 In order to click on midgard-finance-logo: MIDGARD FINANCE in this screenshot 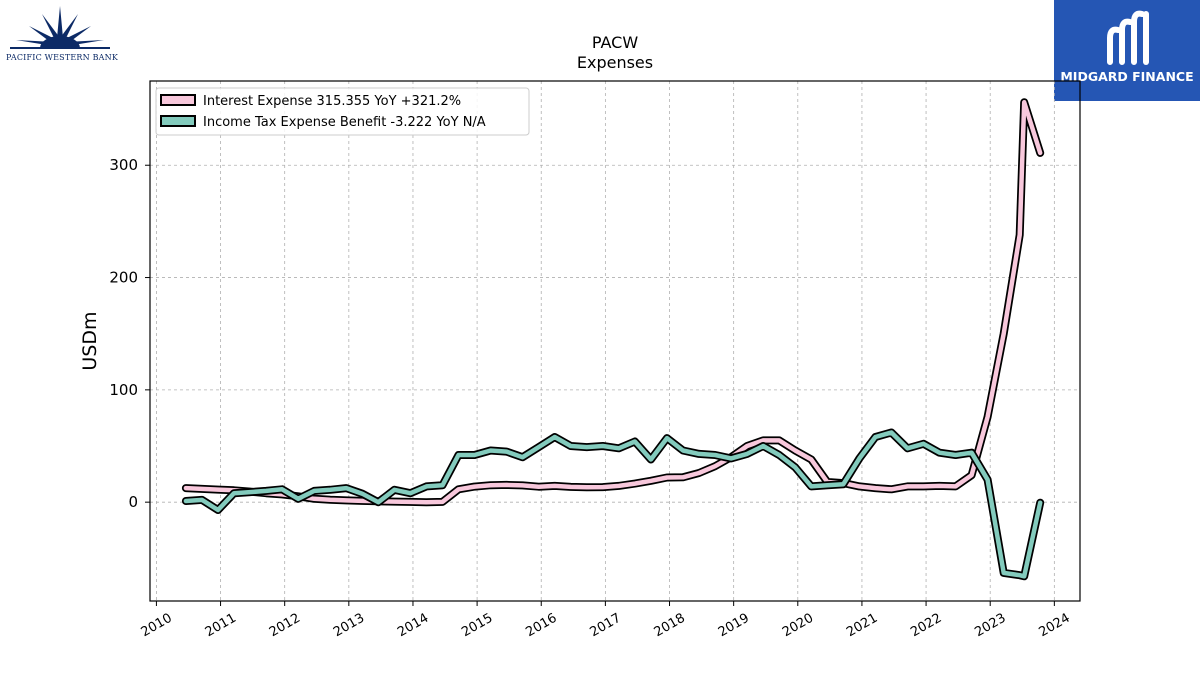, I will do `click(1127, 50)`.